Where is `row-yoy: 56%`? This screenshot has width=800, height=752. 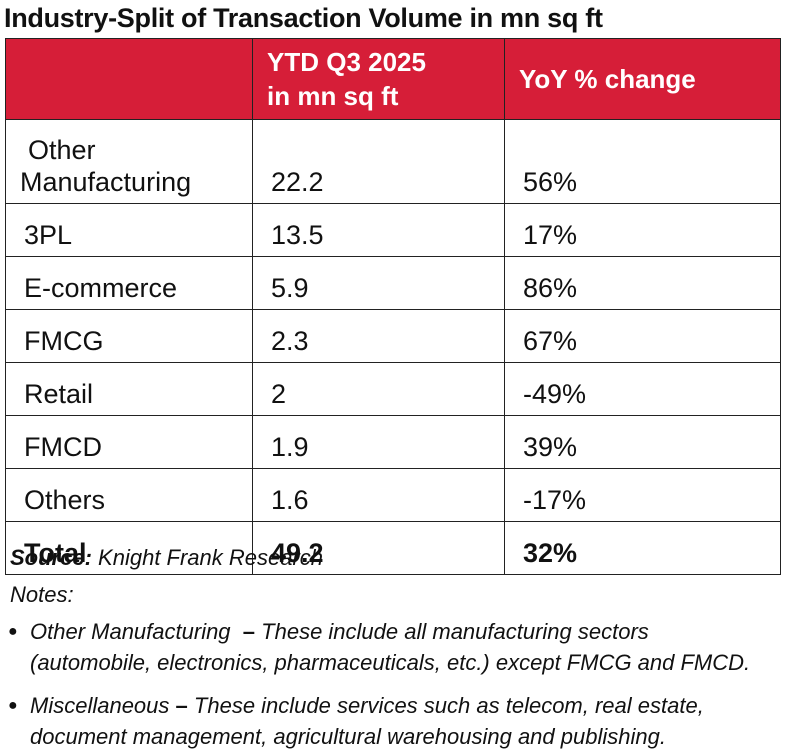 row-yoy: 56% is located at coordinates (642, 161).